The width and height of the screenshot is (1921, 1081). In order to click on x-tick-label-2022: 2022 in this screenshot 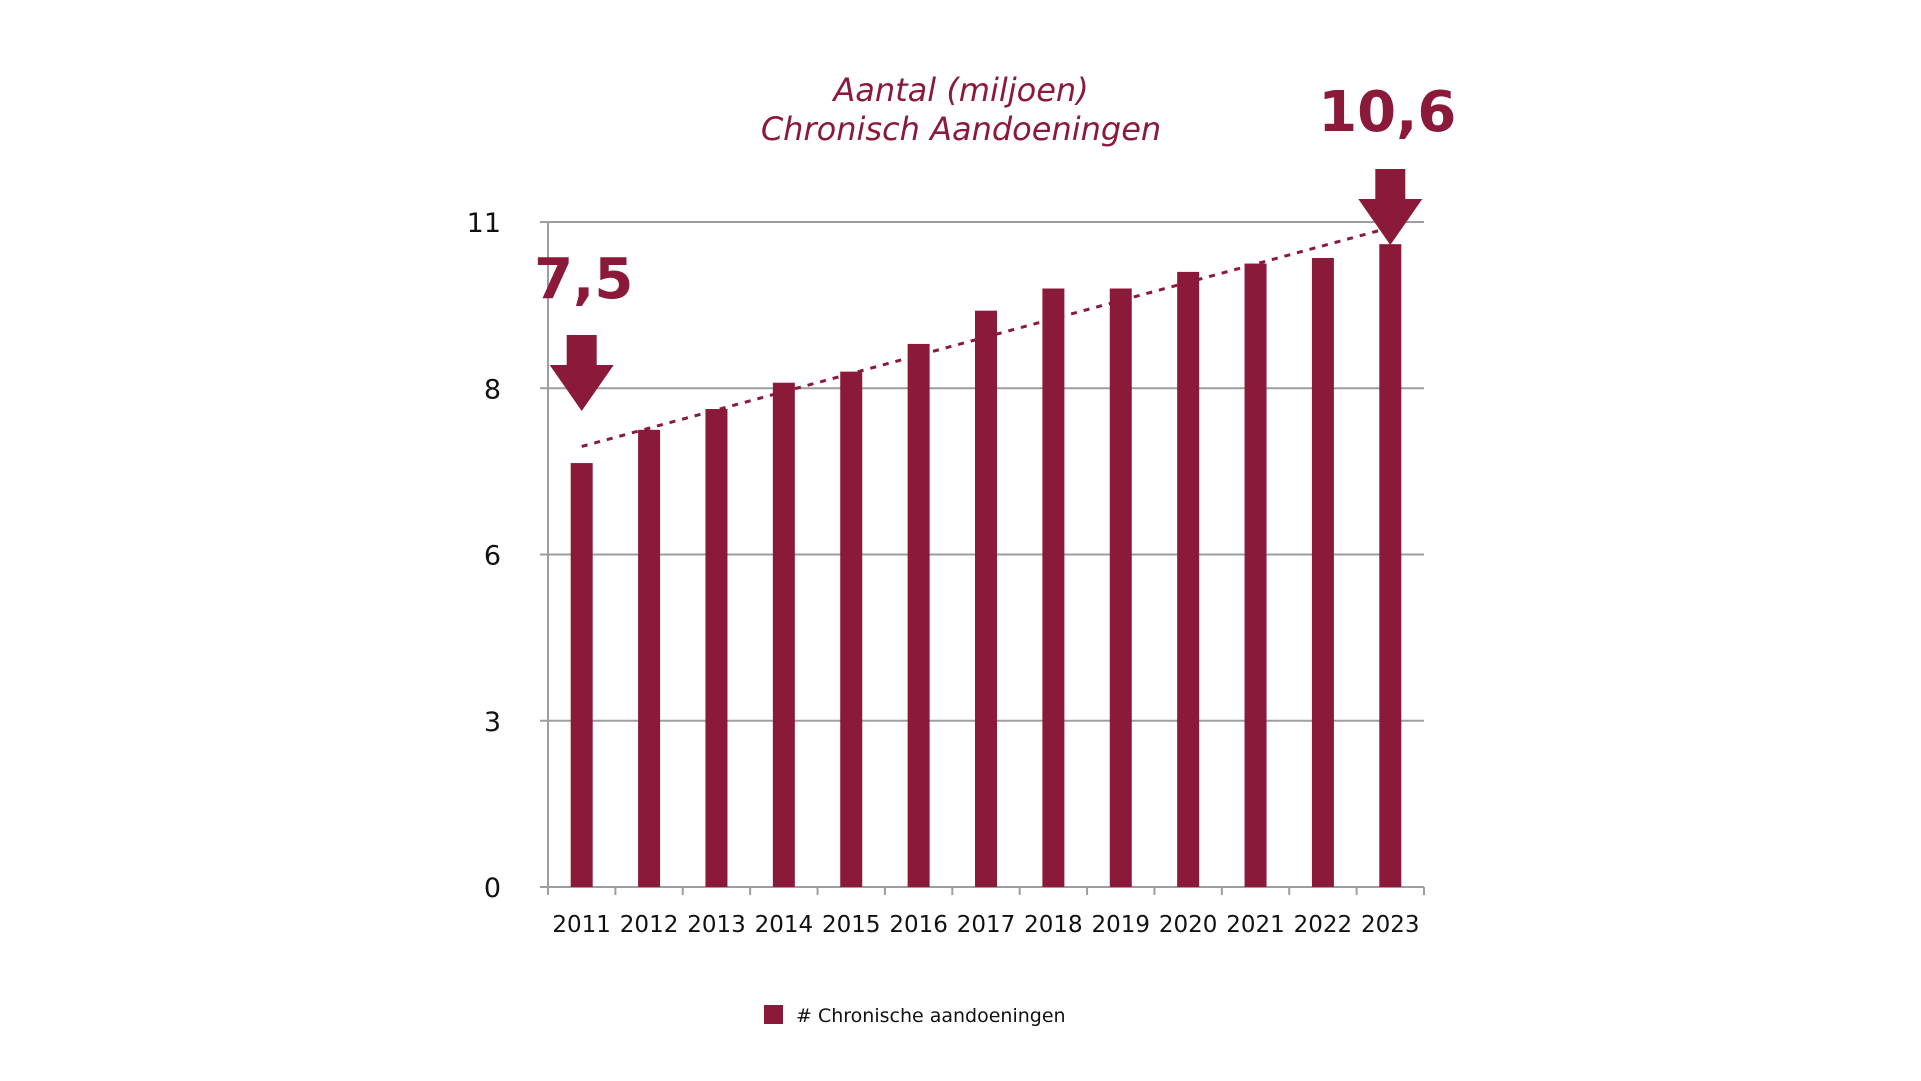, I will do `click(1323, 925)`.